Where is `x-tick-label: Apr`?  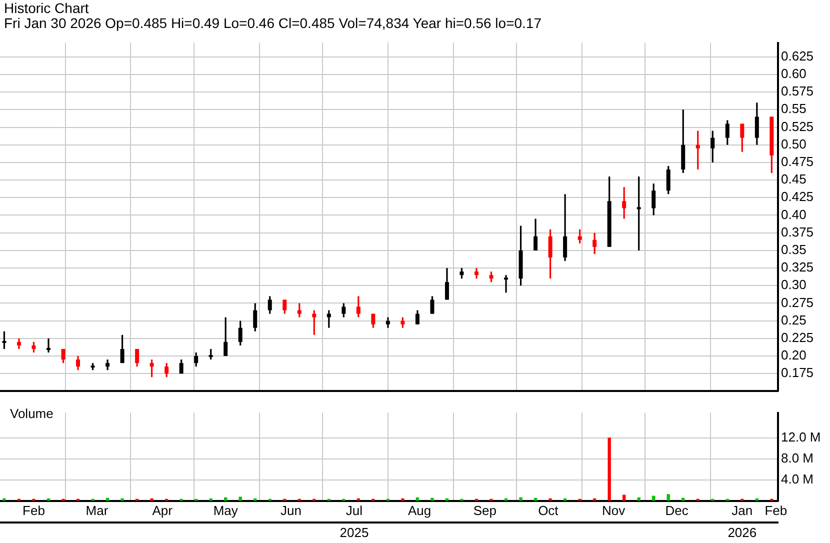
x-tick-label: Apr is located at coordinates (163, 510).